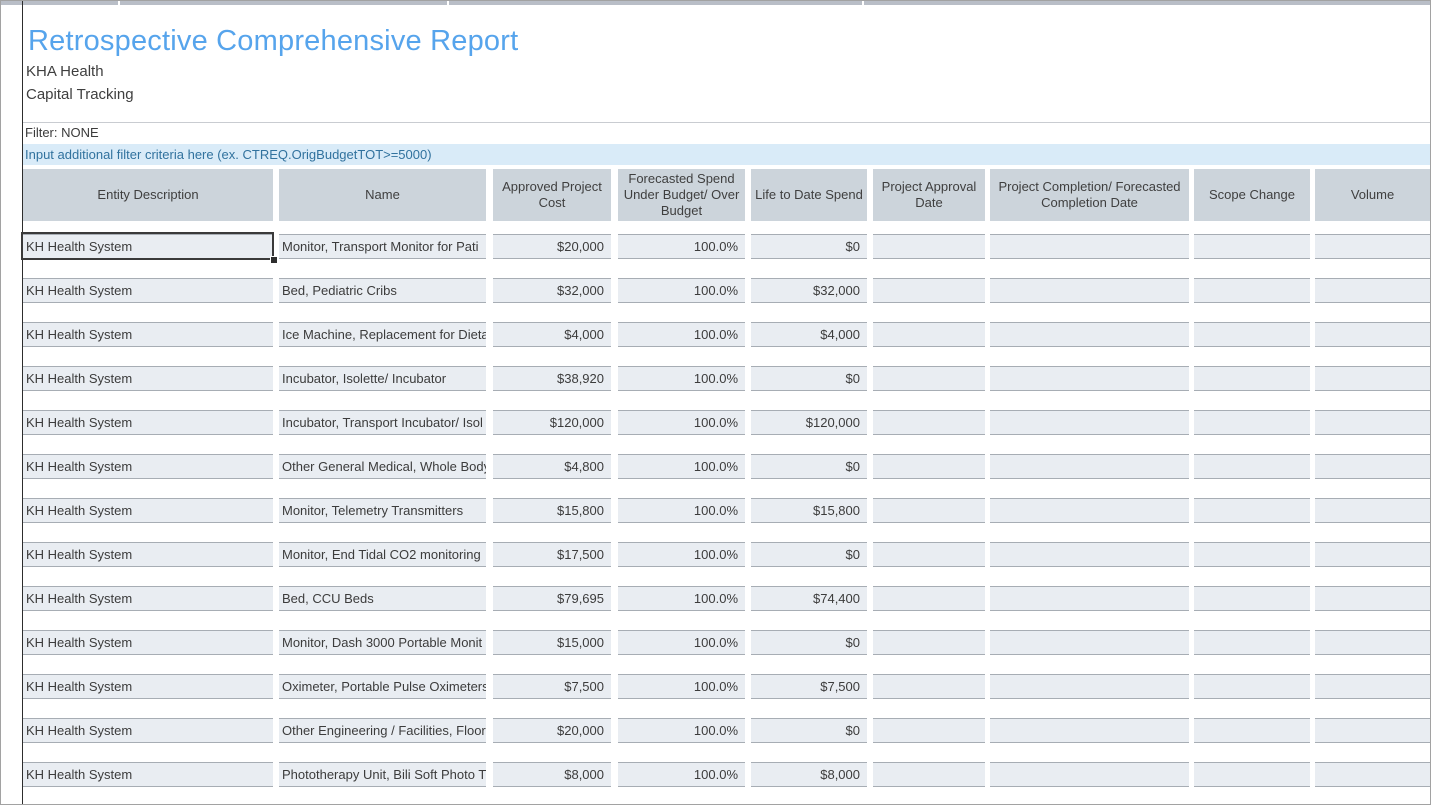 The height and width of the screenshot is (805, 1431). What do you see at coordinates (382, 378) in the screenshot?
I see `cell-name: Incubator, Isolette/ Incubator` at bounding box center [382, 378].